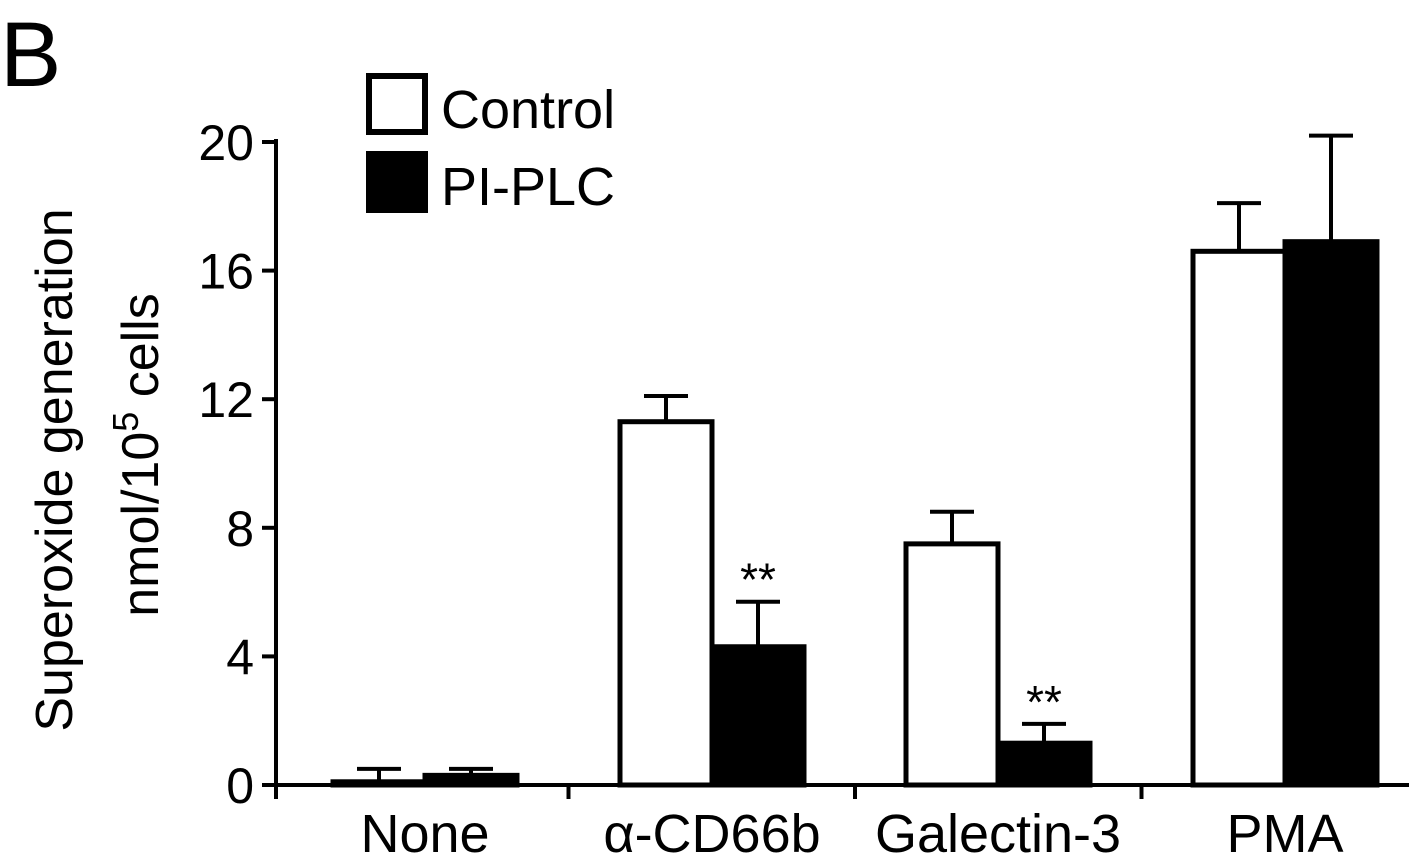  What do you see at coordinates (851, 834) in the screenshot?
I see `x-tick-labels: None α-CD66b Galectin-3 PMA` at bounding box center [851, 834].